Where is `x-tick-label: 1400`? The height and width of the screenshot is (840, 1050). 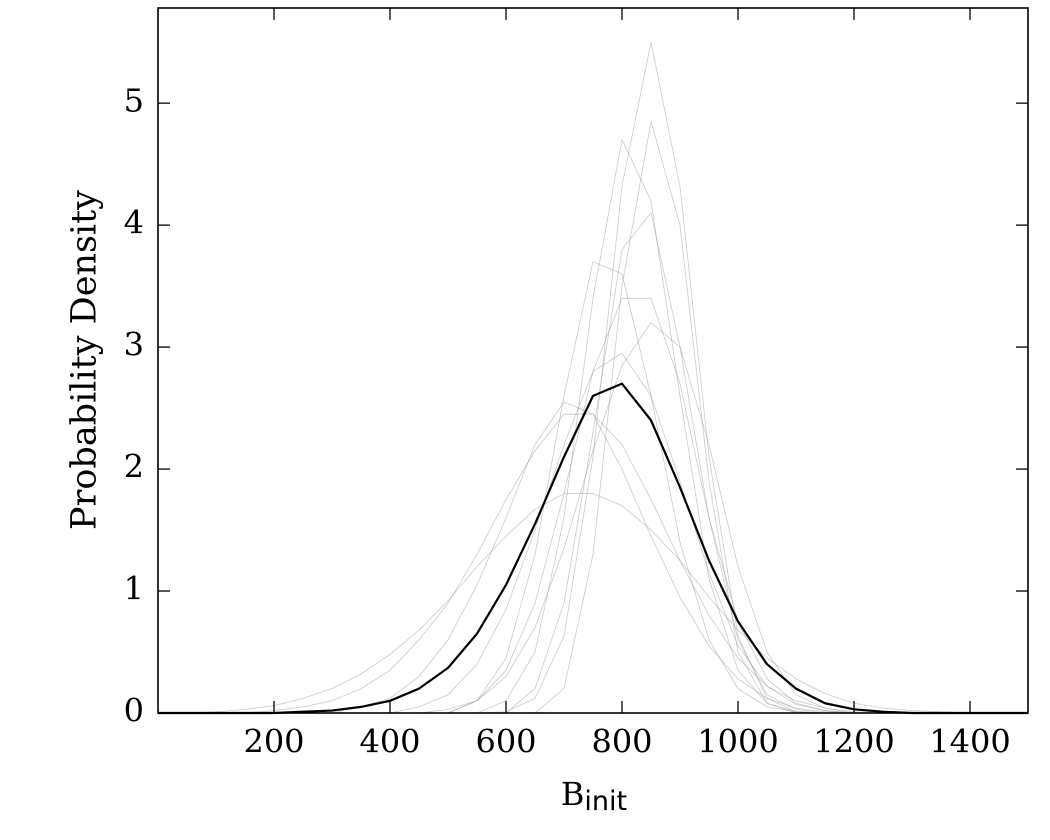 x-tick-label: 1400 is located at coordinates (969, 742).